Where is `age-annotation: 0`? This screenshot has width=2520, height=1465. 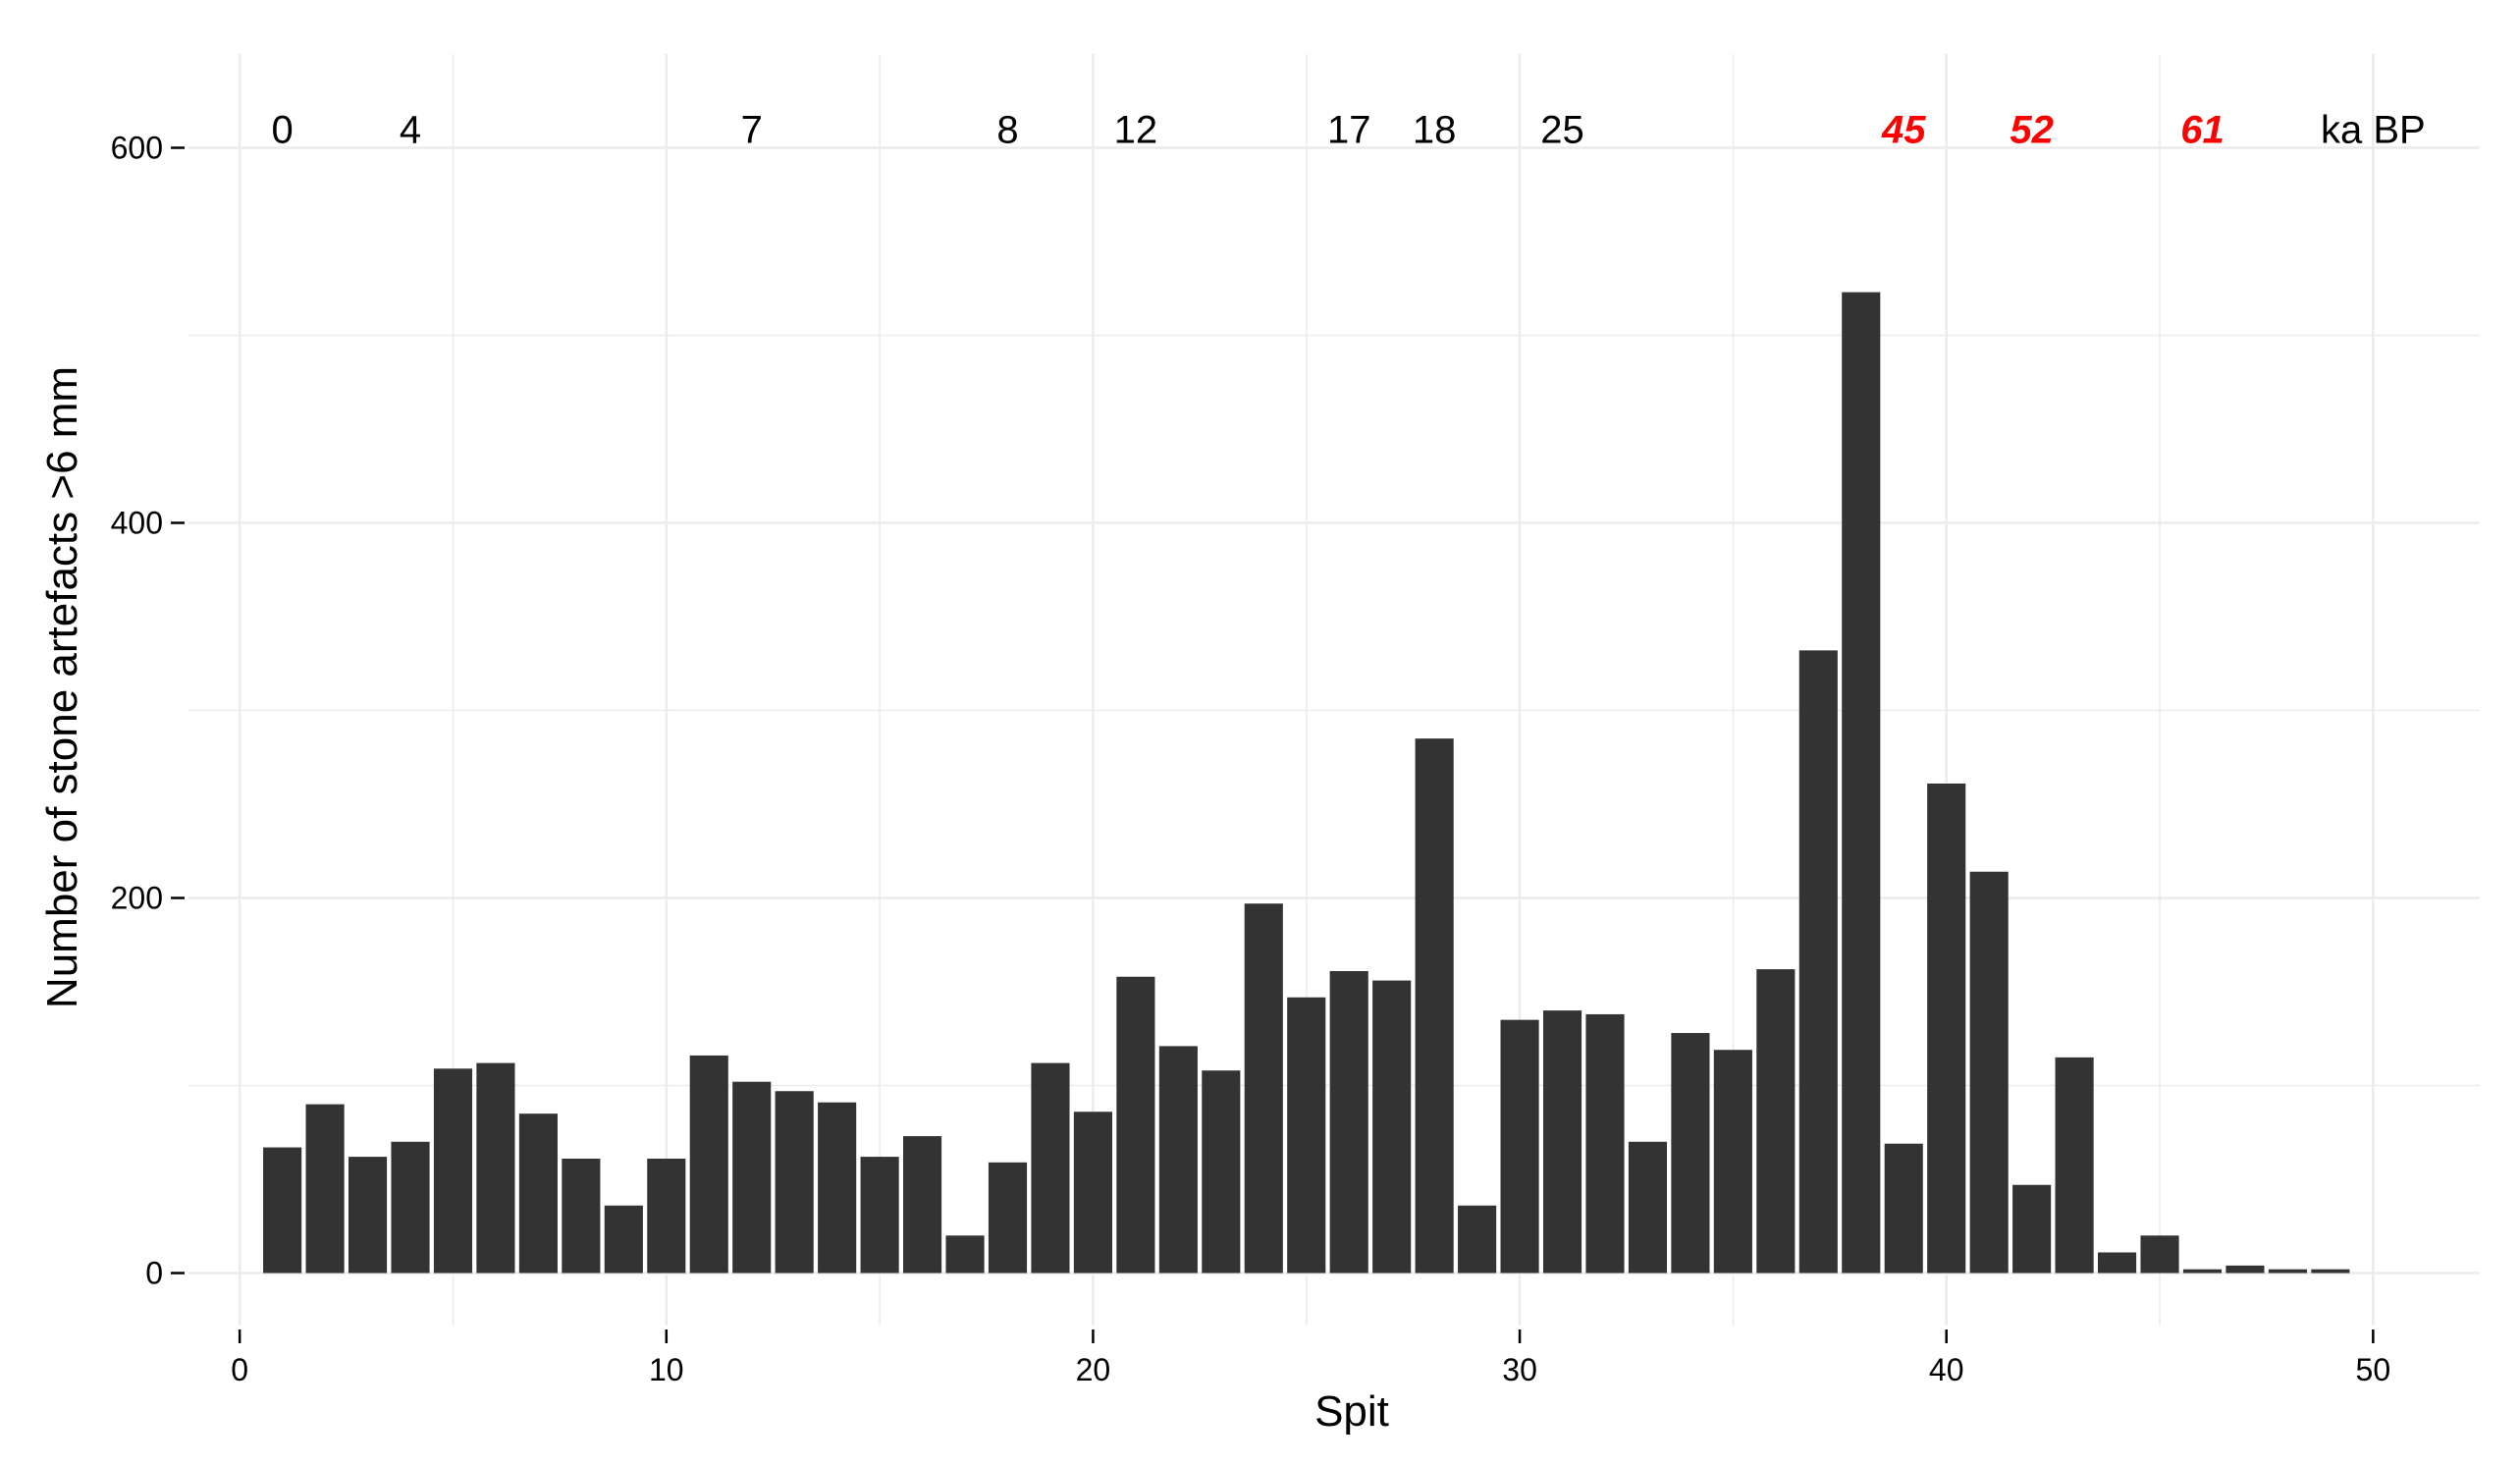
age-annotation: 0 is located at coordinates (282, 129).